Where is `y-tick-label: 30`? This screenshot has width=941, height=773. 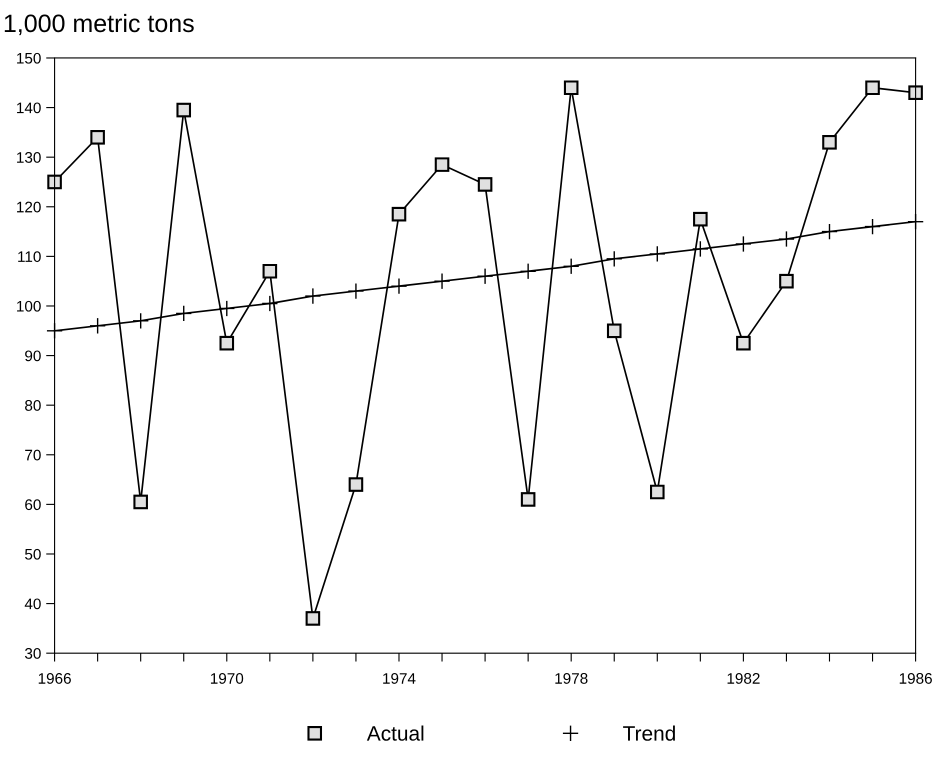
y-tick-label: 30 is located at coordinates (32, 653).